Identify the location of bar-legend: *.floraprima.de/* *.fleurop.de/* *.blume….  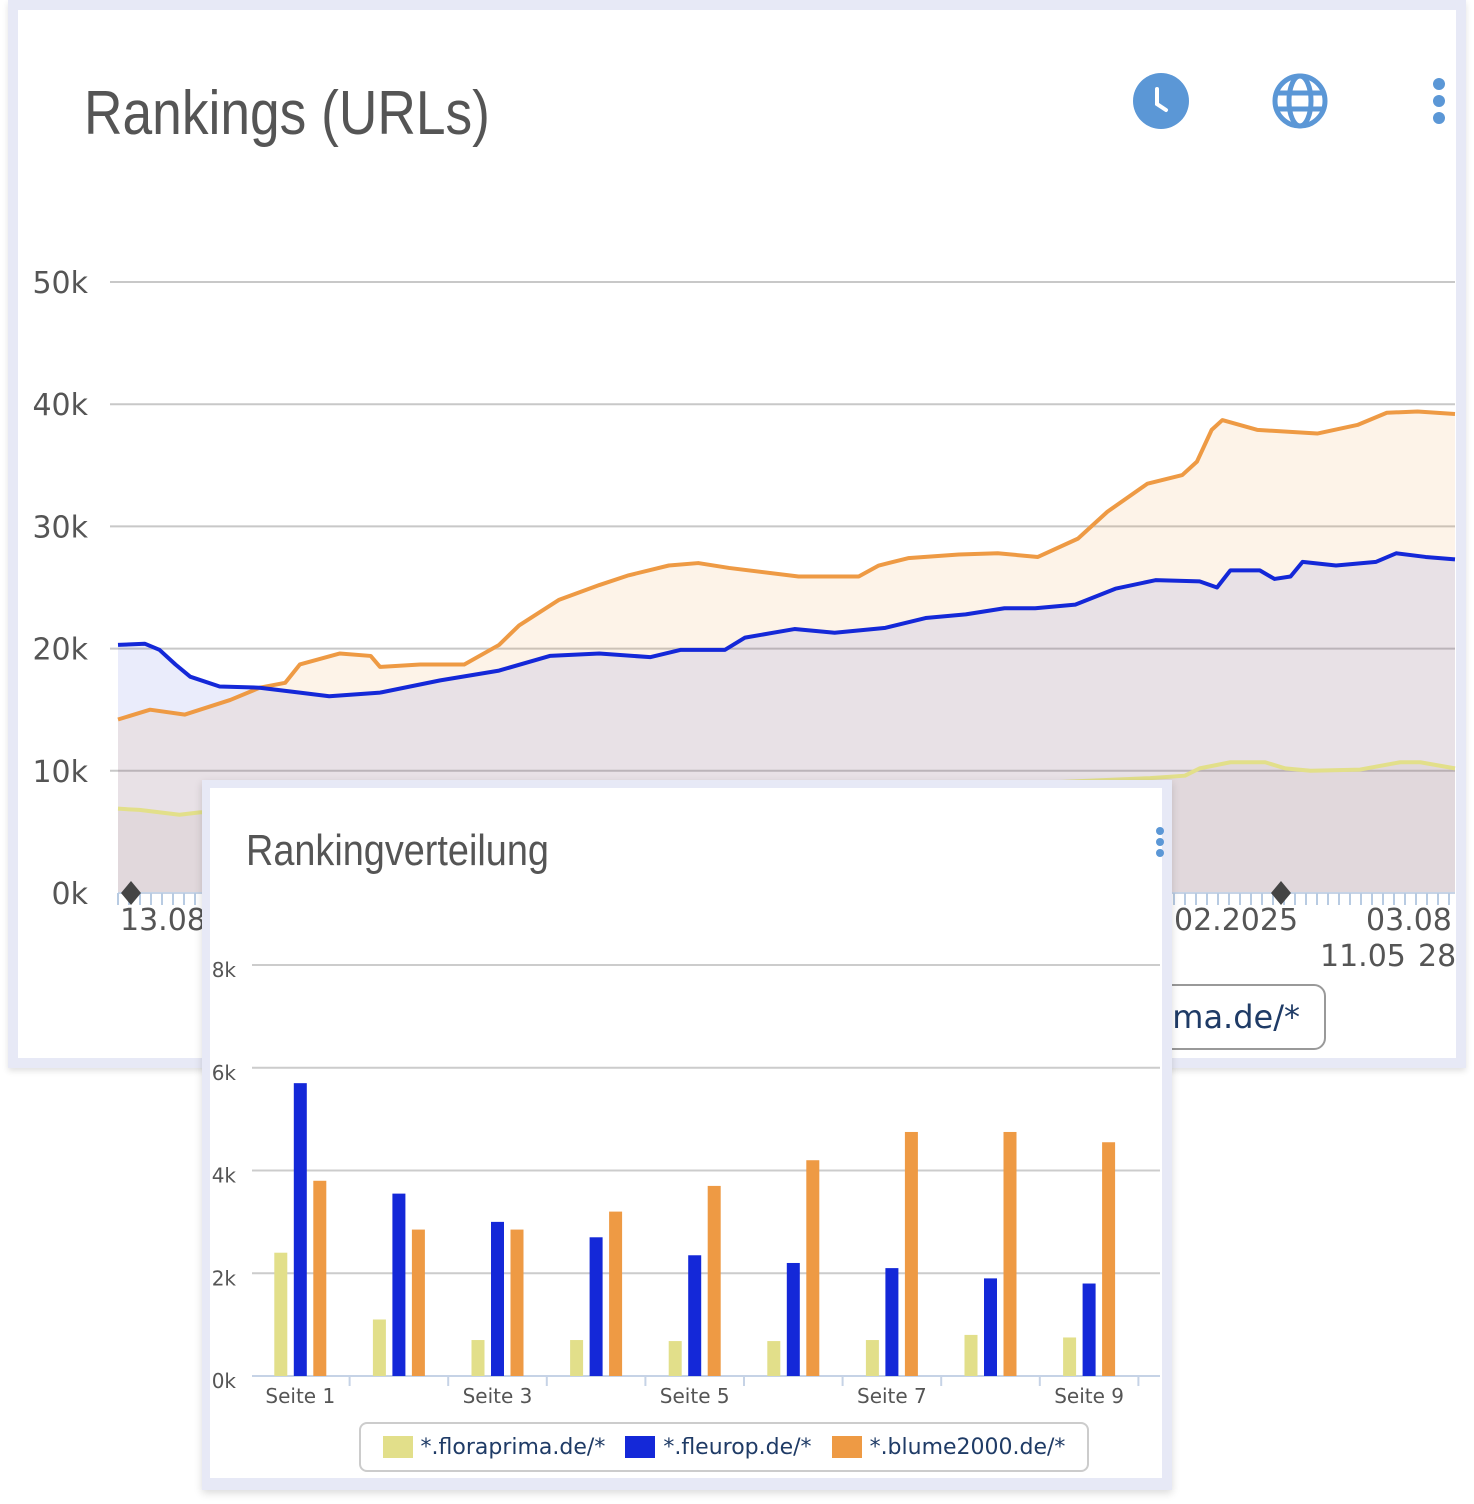
(724, 1447).